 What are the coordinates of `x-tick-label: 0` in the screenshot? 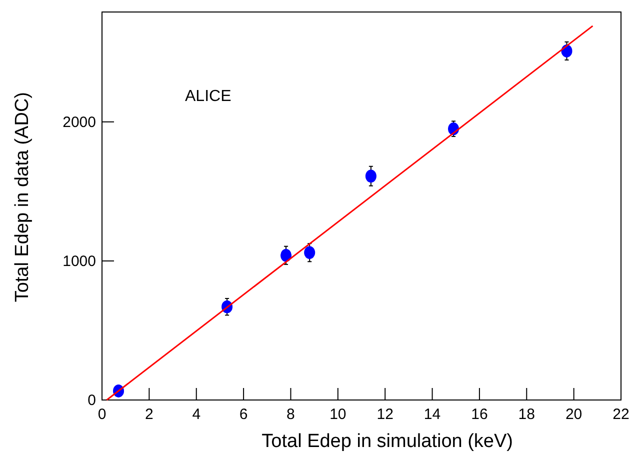 It's located at (102, 414).